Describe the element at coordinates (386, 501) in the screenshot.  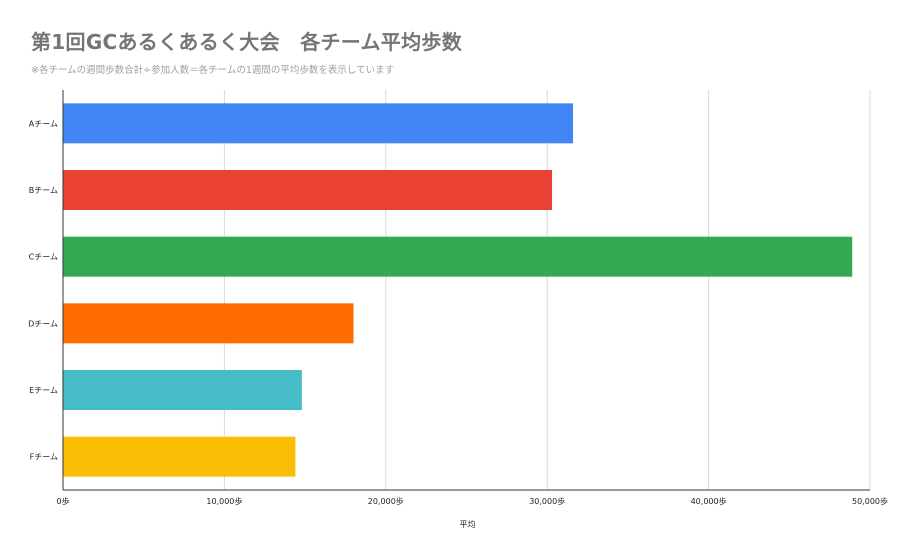
I see `x-tick-label: 20,000歩` at that location.